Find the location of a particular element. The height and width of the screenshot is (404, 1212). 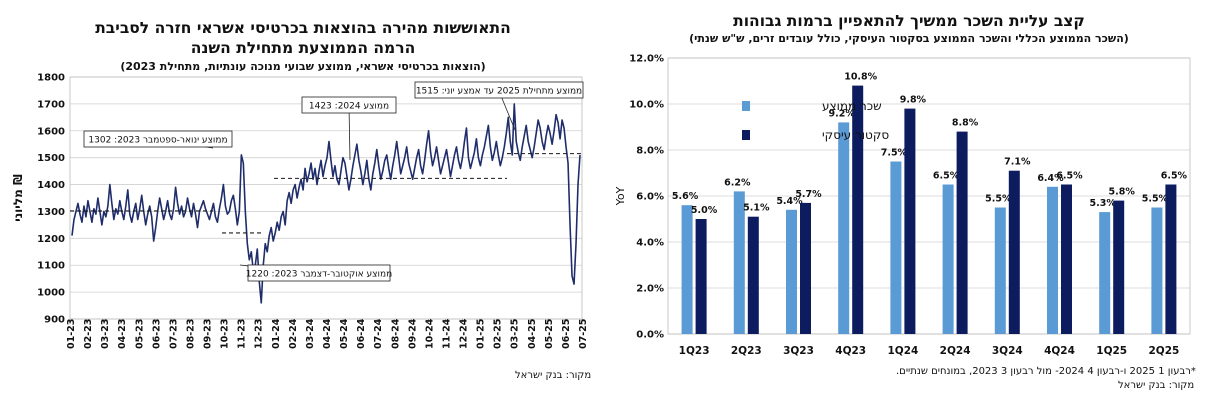

x-tick-label: 07-24 is located at coordinates (378, 333).